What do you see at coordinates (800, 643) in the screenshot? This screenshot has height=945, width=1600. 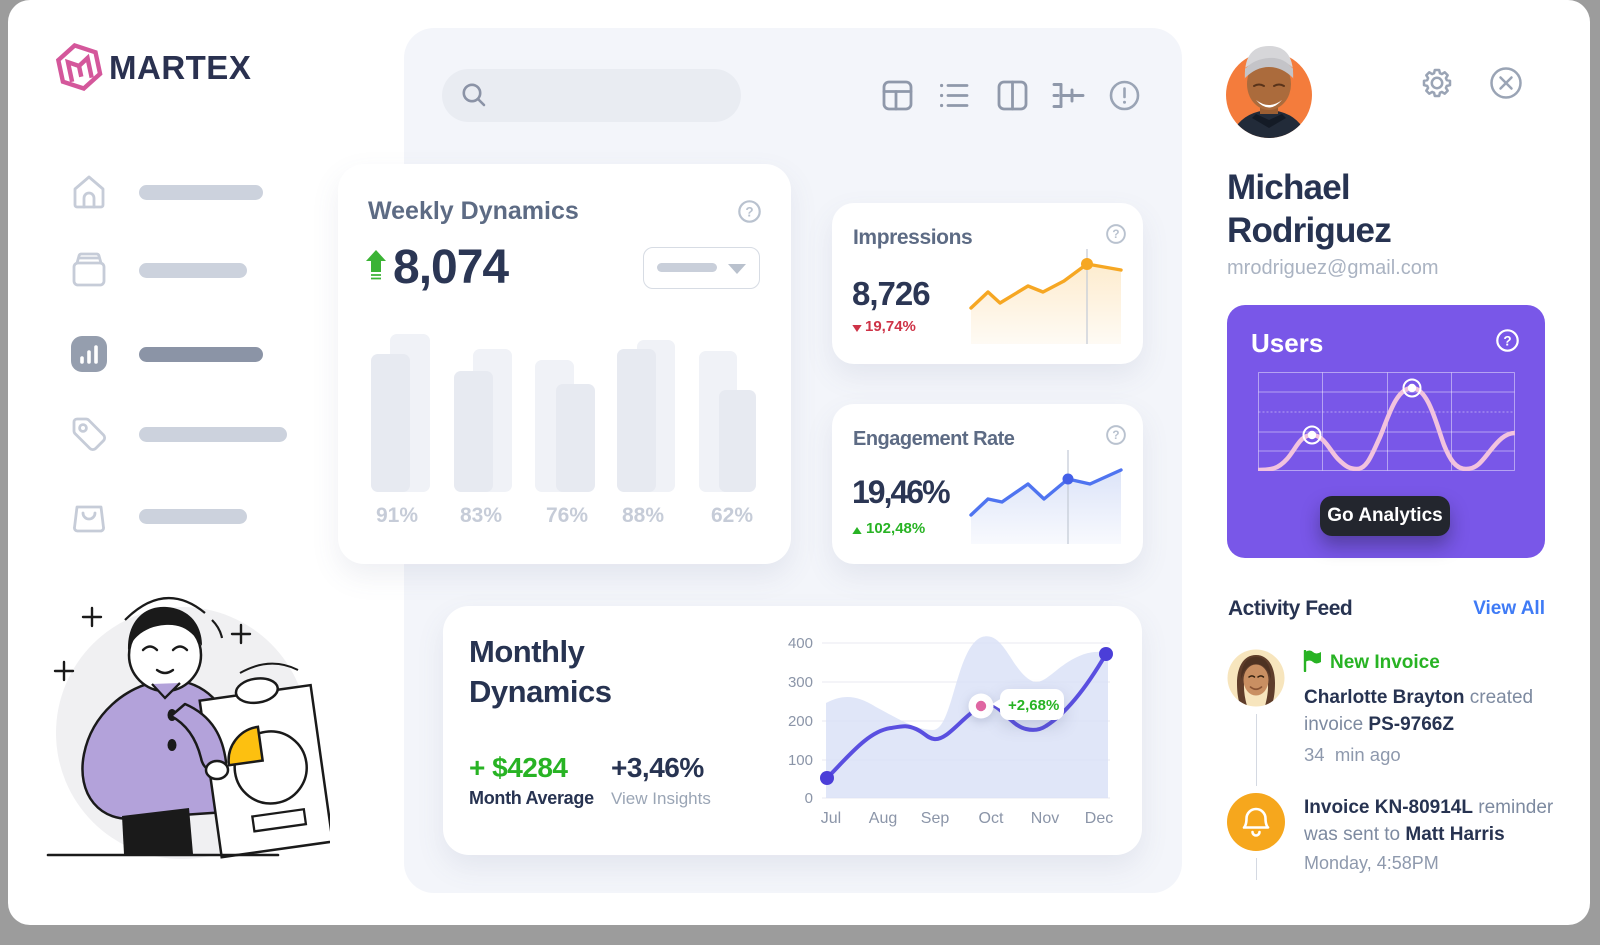 I see `svg-text: 400` at bounding box center [800, 643].